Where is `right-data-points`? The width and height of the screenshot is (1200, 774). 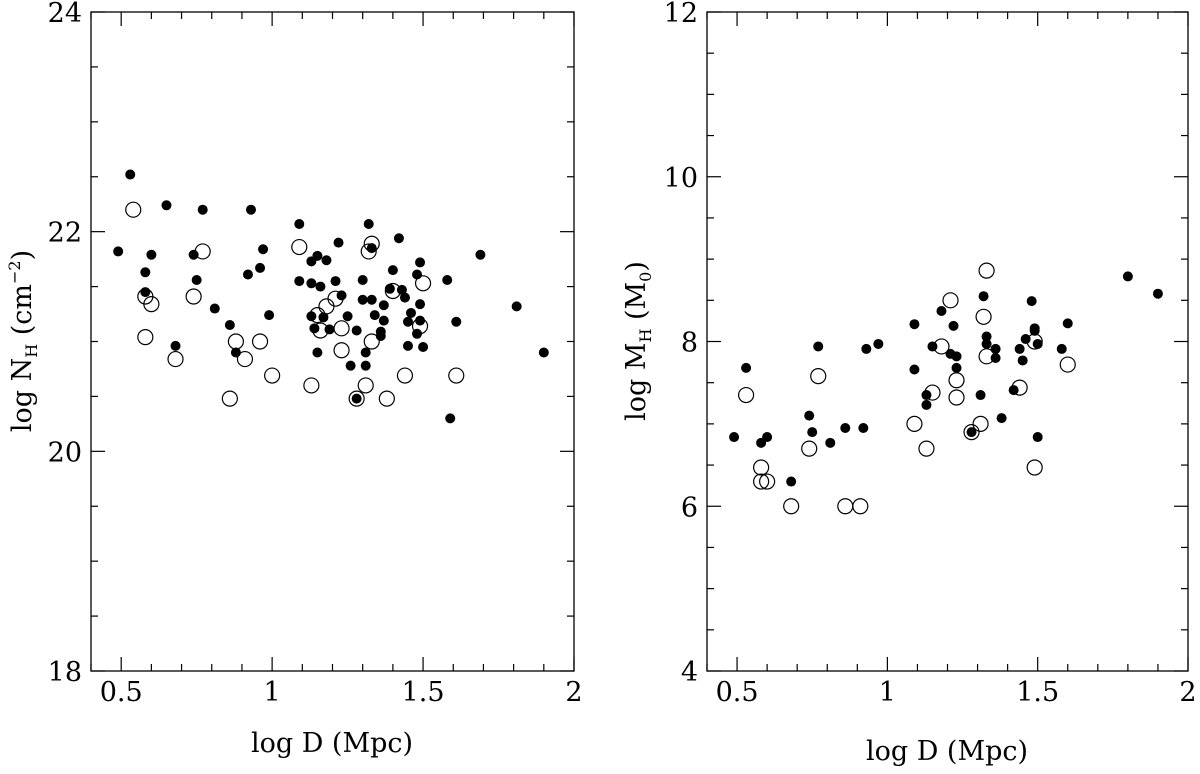 right-data-points is located at coordinates (946, 388).